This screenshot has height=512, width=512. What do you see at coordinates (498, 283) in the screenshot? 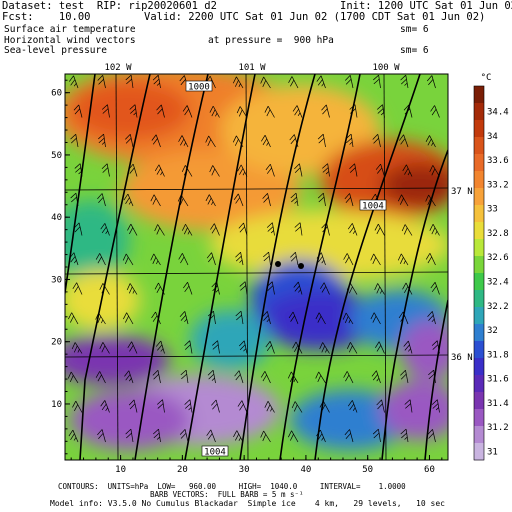
I see `colorbar-label: 32.4` at bounding box center [498, 283].